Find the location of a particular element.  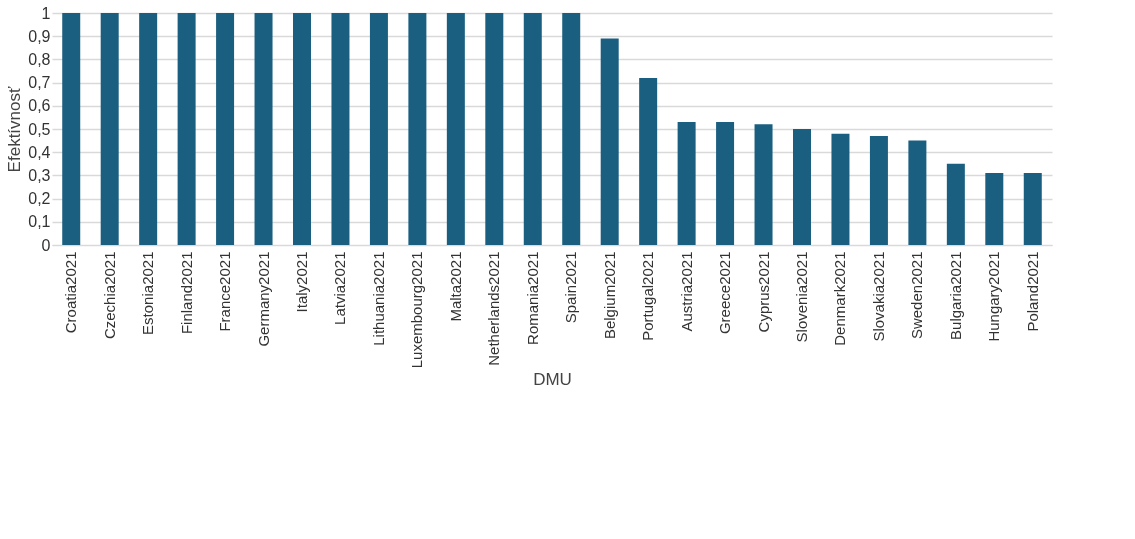

y-tick-label: 0,3 is located at coordinates (39, 175).